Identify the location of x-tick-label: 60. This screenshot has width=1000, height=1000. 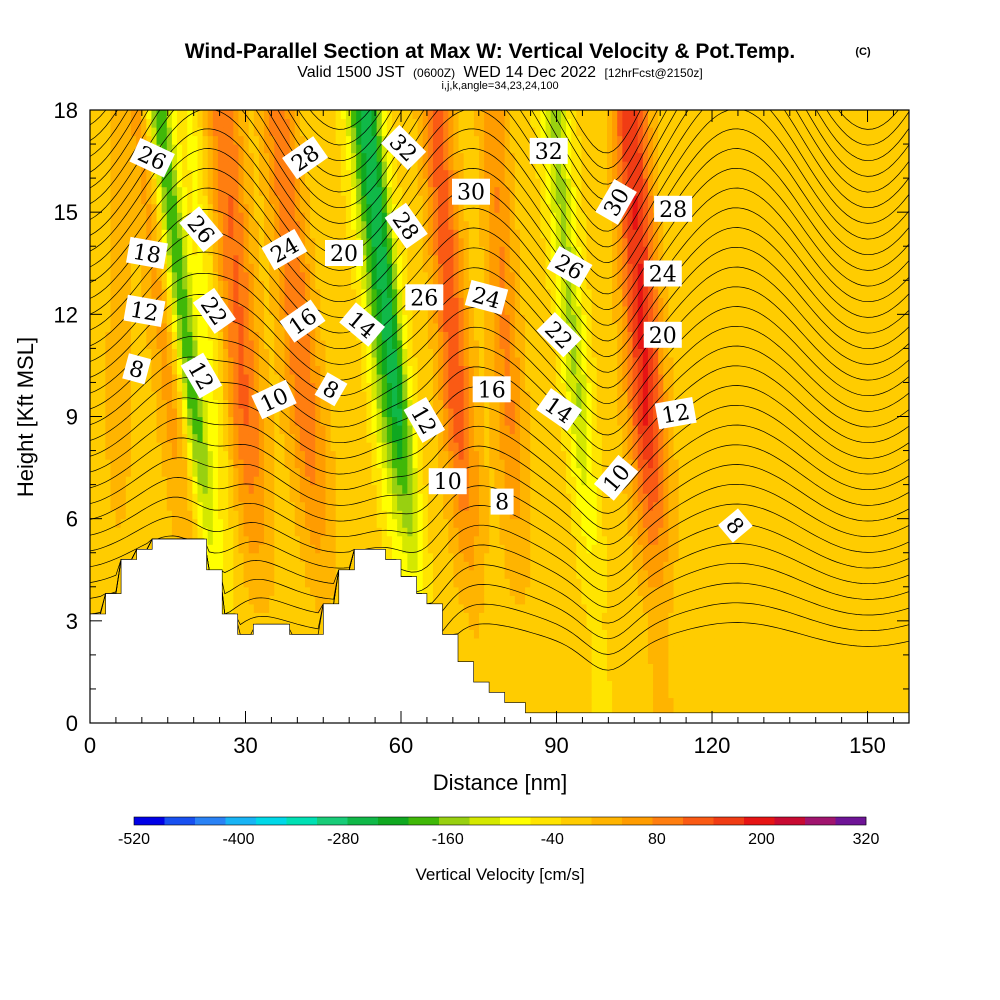
(401, 745).